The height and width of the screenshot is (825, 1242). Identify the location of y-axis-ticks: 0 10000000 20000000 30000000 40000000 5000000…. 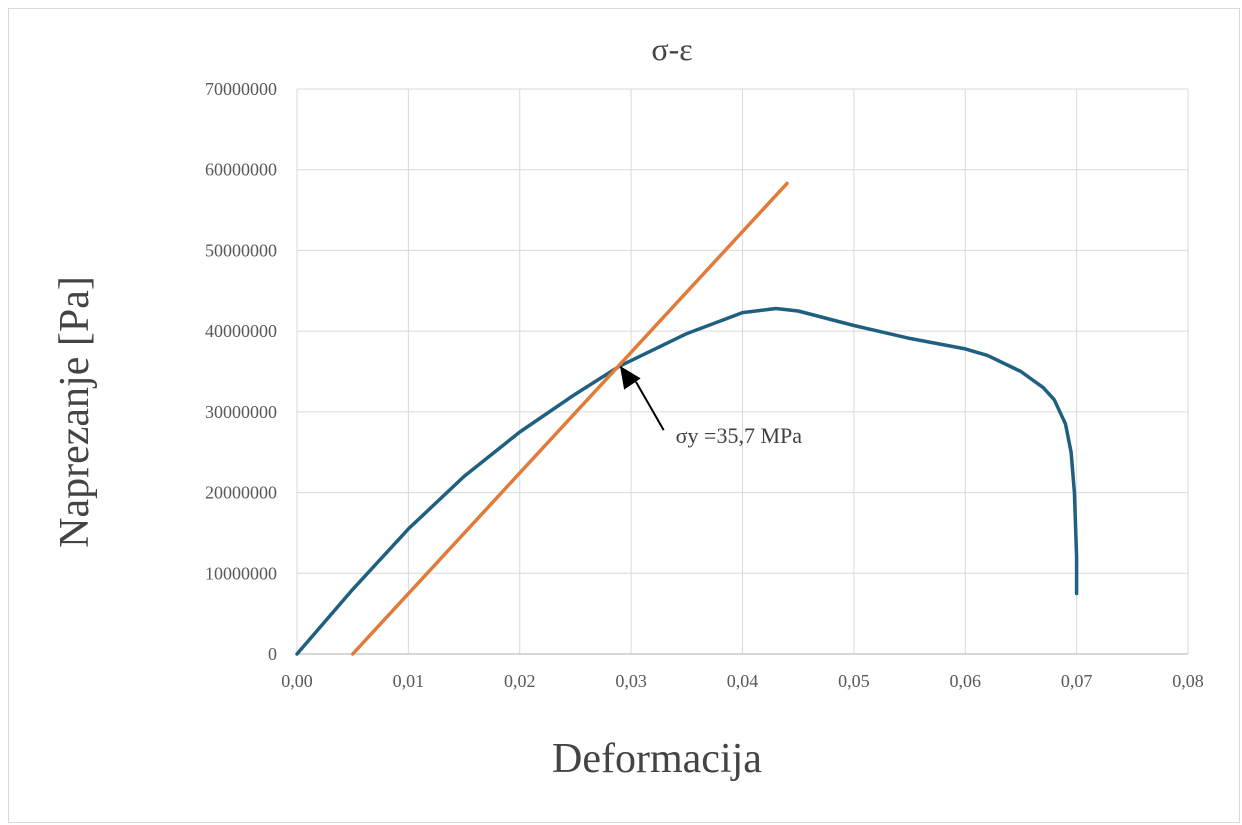
(241, 371).